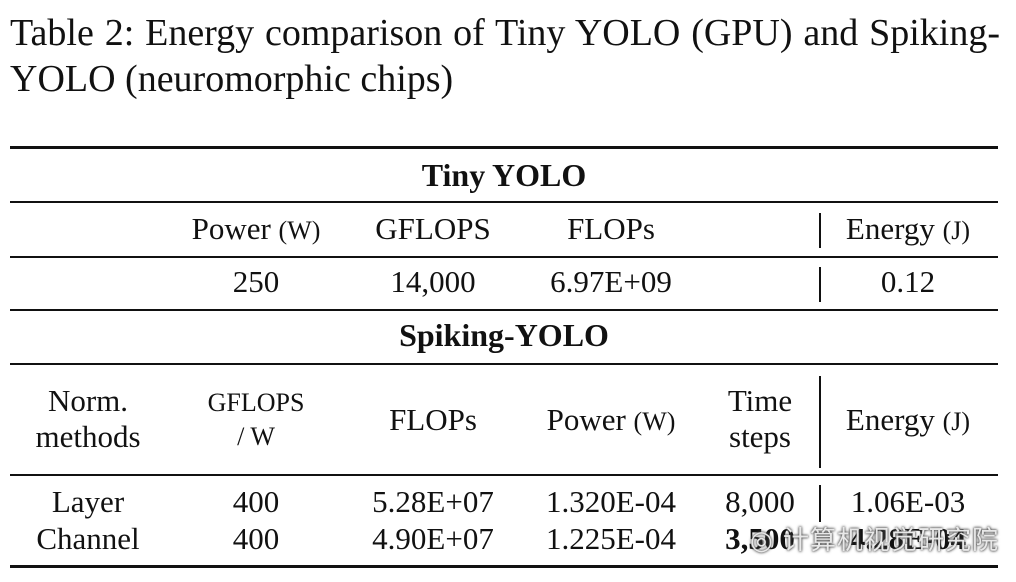  What do you see at coordinates (504, 175) in the screenshot?
I see `tiny-yolo-title: Tiny YOLO` at bounding box center [504, 175].